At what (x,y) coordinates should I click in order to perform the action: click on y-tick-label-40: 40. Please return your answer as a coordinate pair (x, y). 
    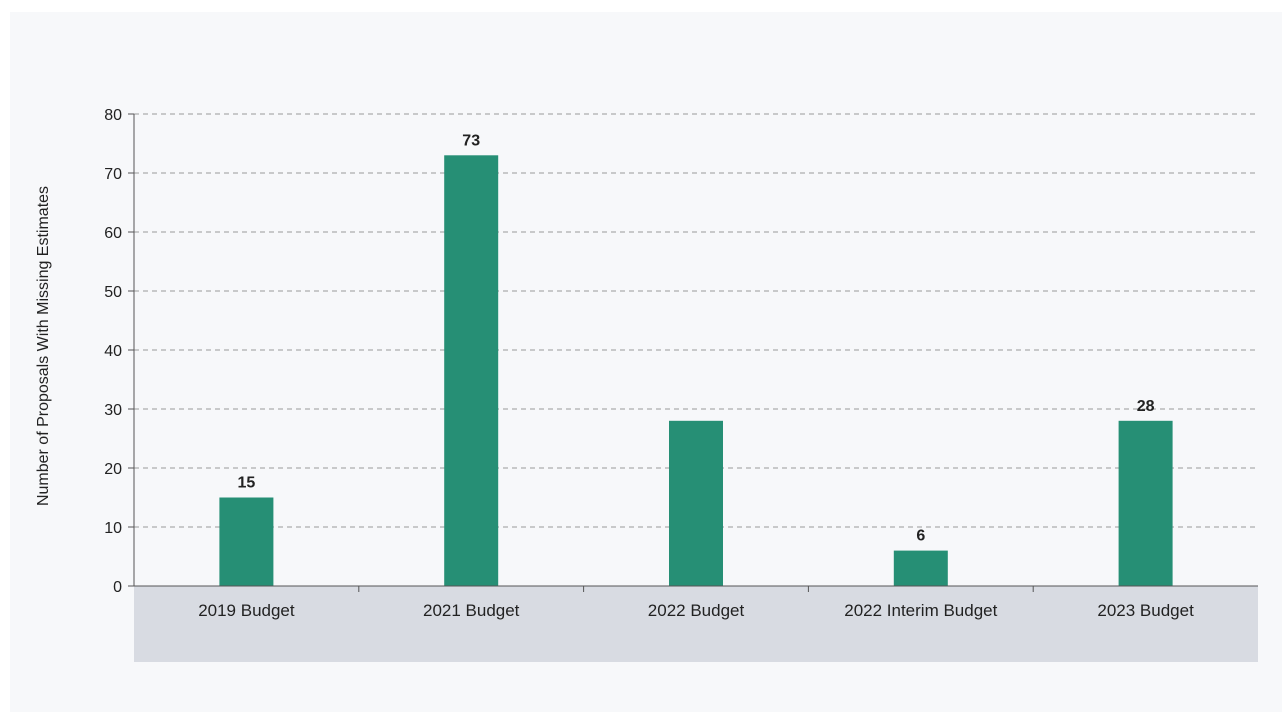
    Looking at the image, I should click on (113, 351).